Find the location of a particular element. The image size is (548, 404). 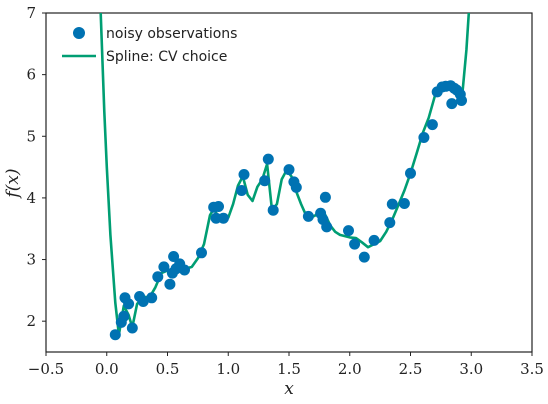

y-axis: 2 3 4 5 6 7 is located at coordinates (36, 167).